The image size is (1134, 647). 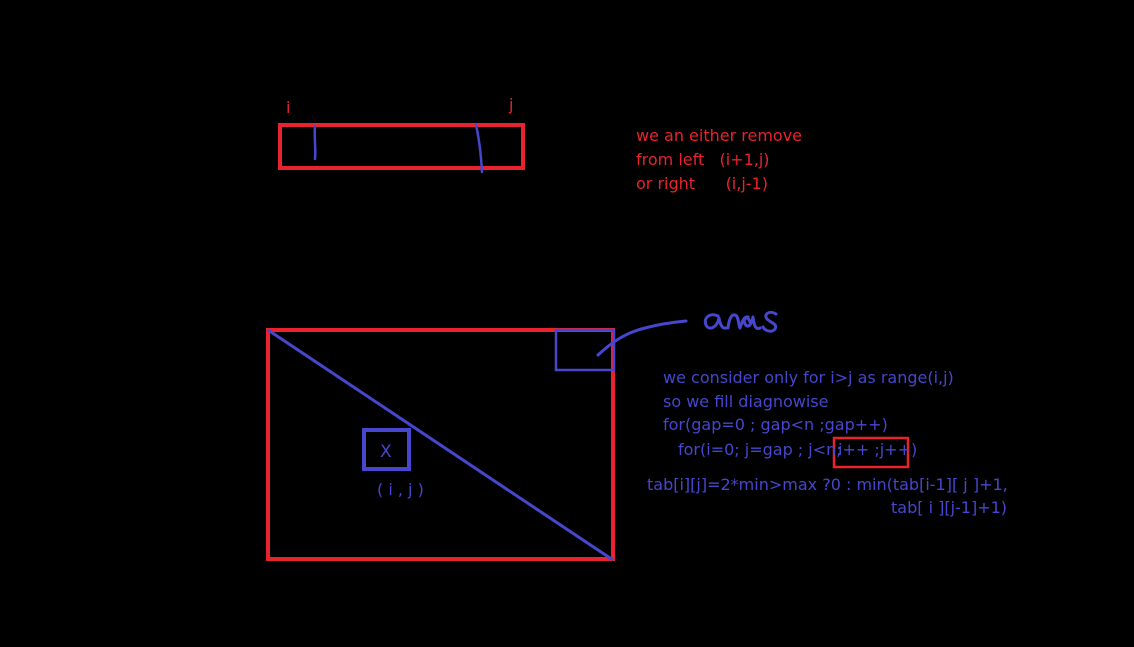 I want to click on answer-pointer-stroke, so click(x=642, y=338).